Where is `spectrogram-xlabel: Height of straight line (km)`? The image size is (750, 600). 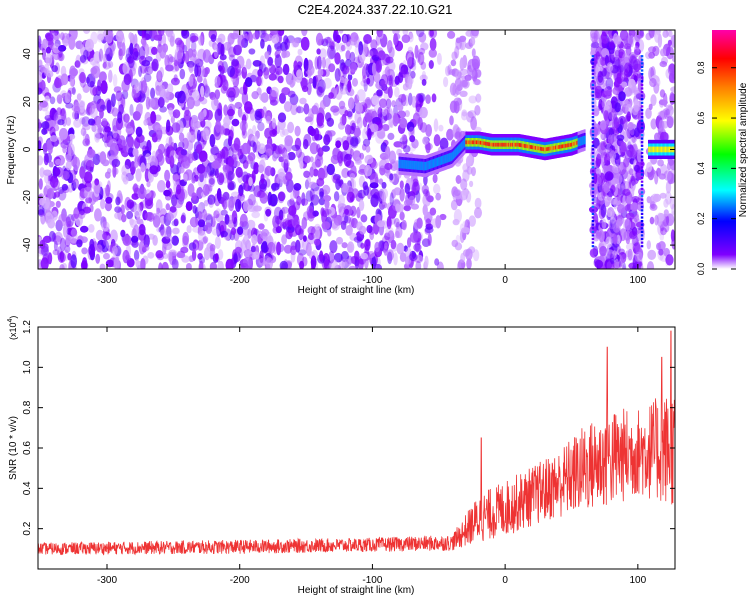 spectrogram-xlabel: Height of straight line (km) is located at coordinates (356, 290).